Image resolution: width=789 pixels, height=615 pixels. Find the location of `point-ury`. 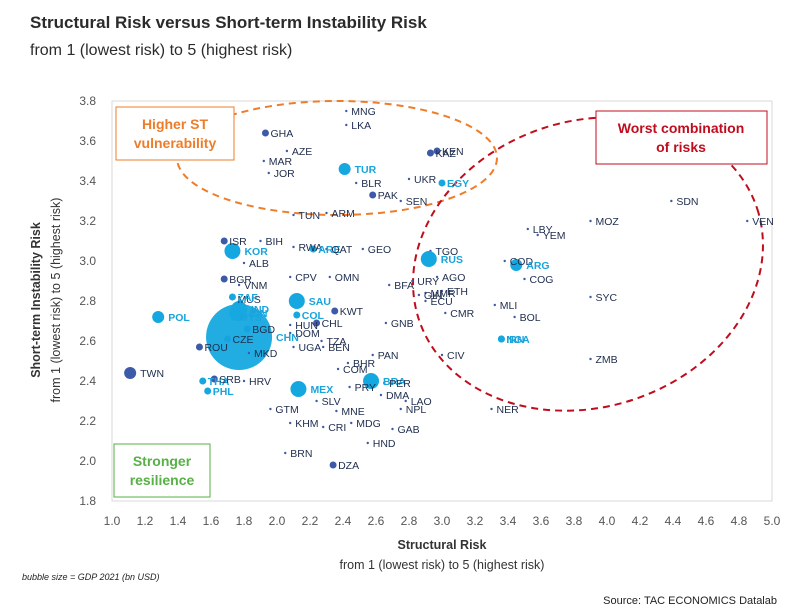

point-ury is located at coordinates (412, 281).